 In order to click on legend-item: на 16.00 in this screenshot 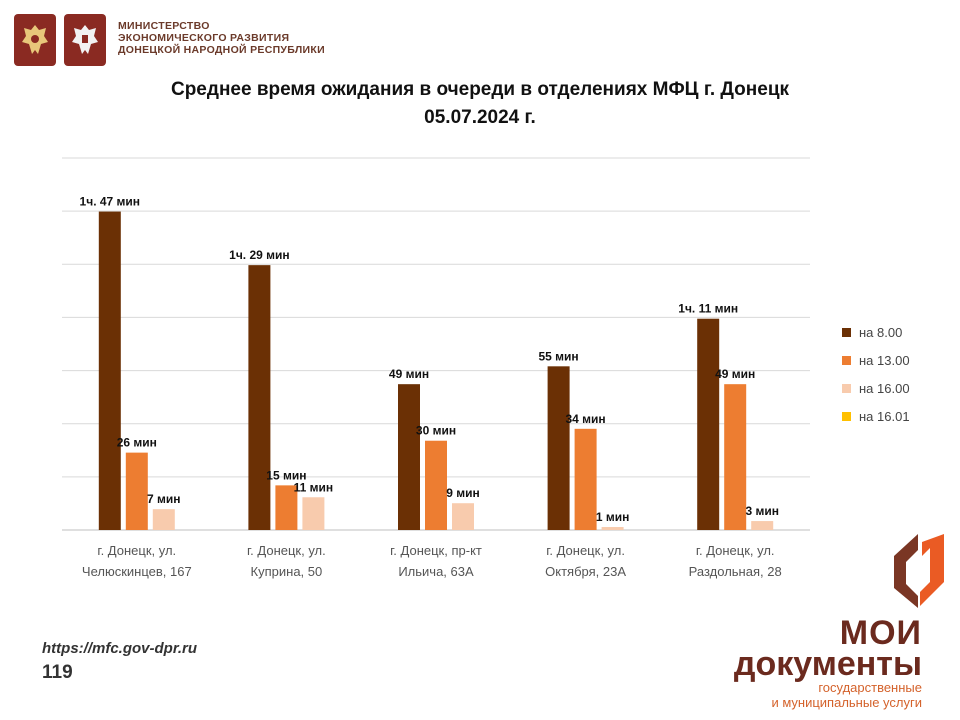, I will do `click(876, 388)`.